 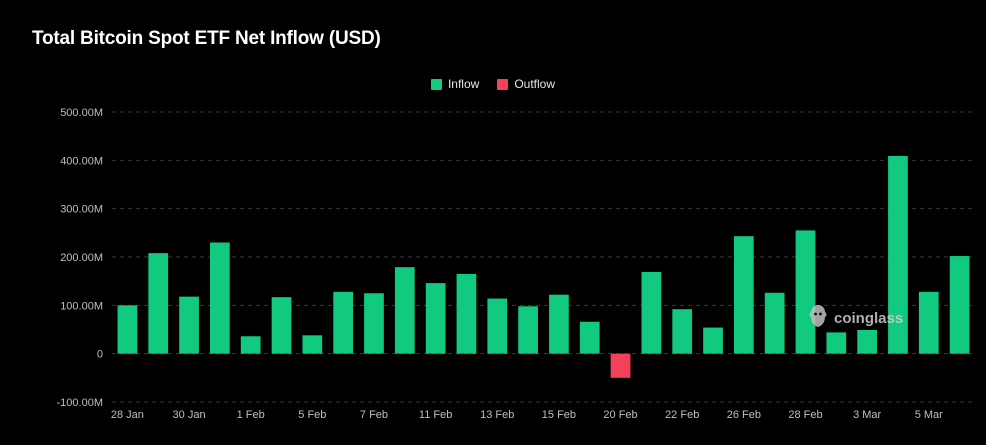 I want to click on x-tick-label: 30 Jan, so click(x=189, y=415).